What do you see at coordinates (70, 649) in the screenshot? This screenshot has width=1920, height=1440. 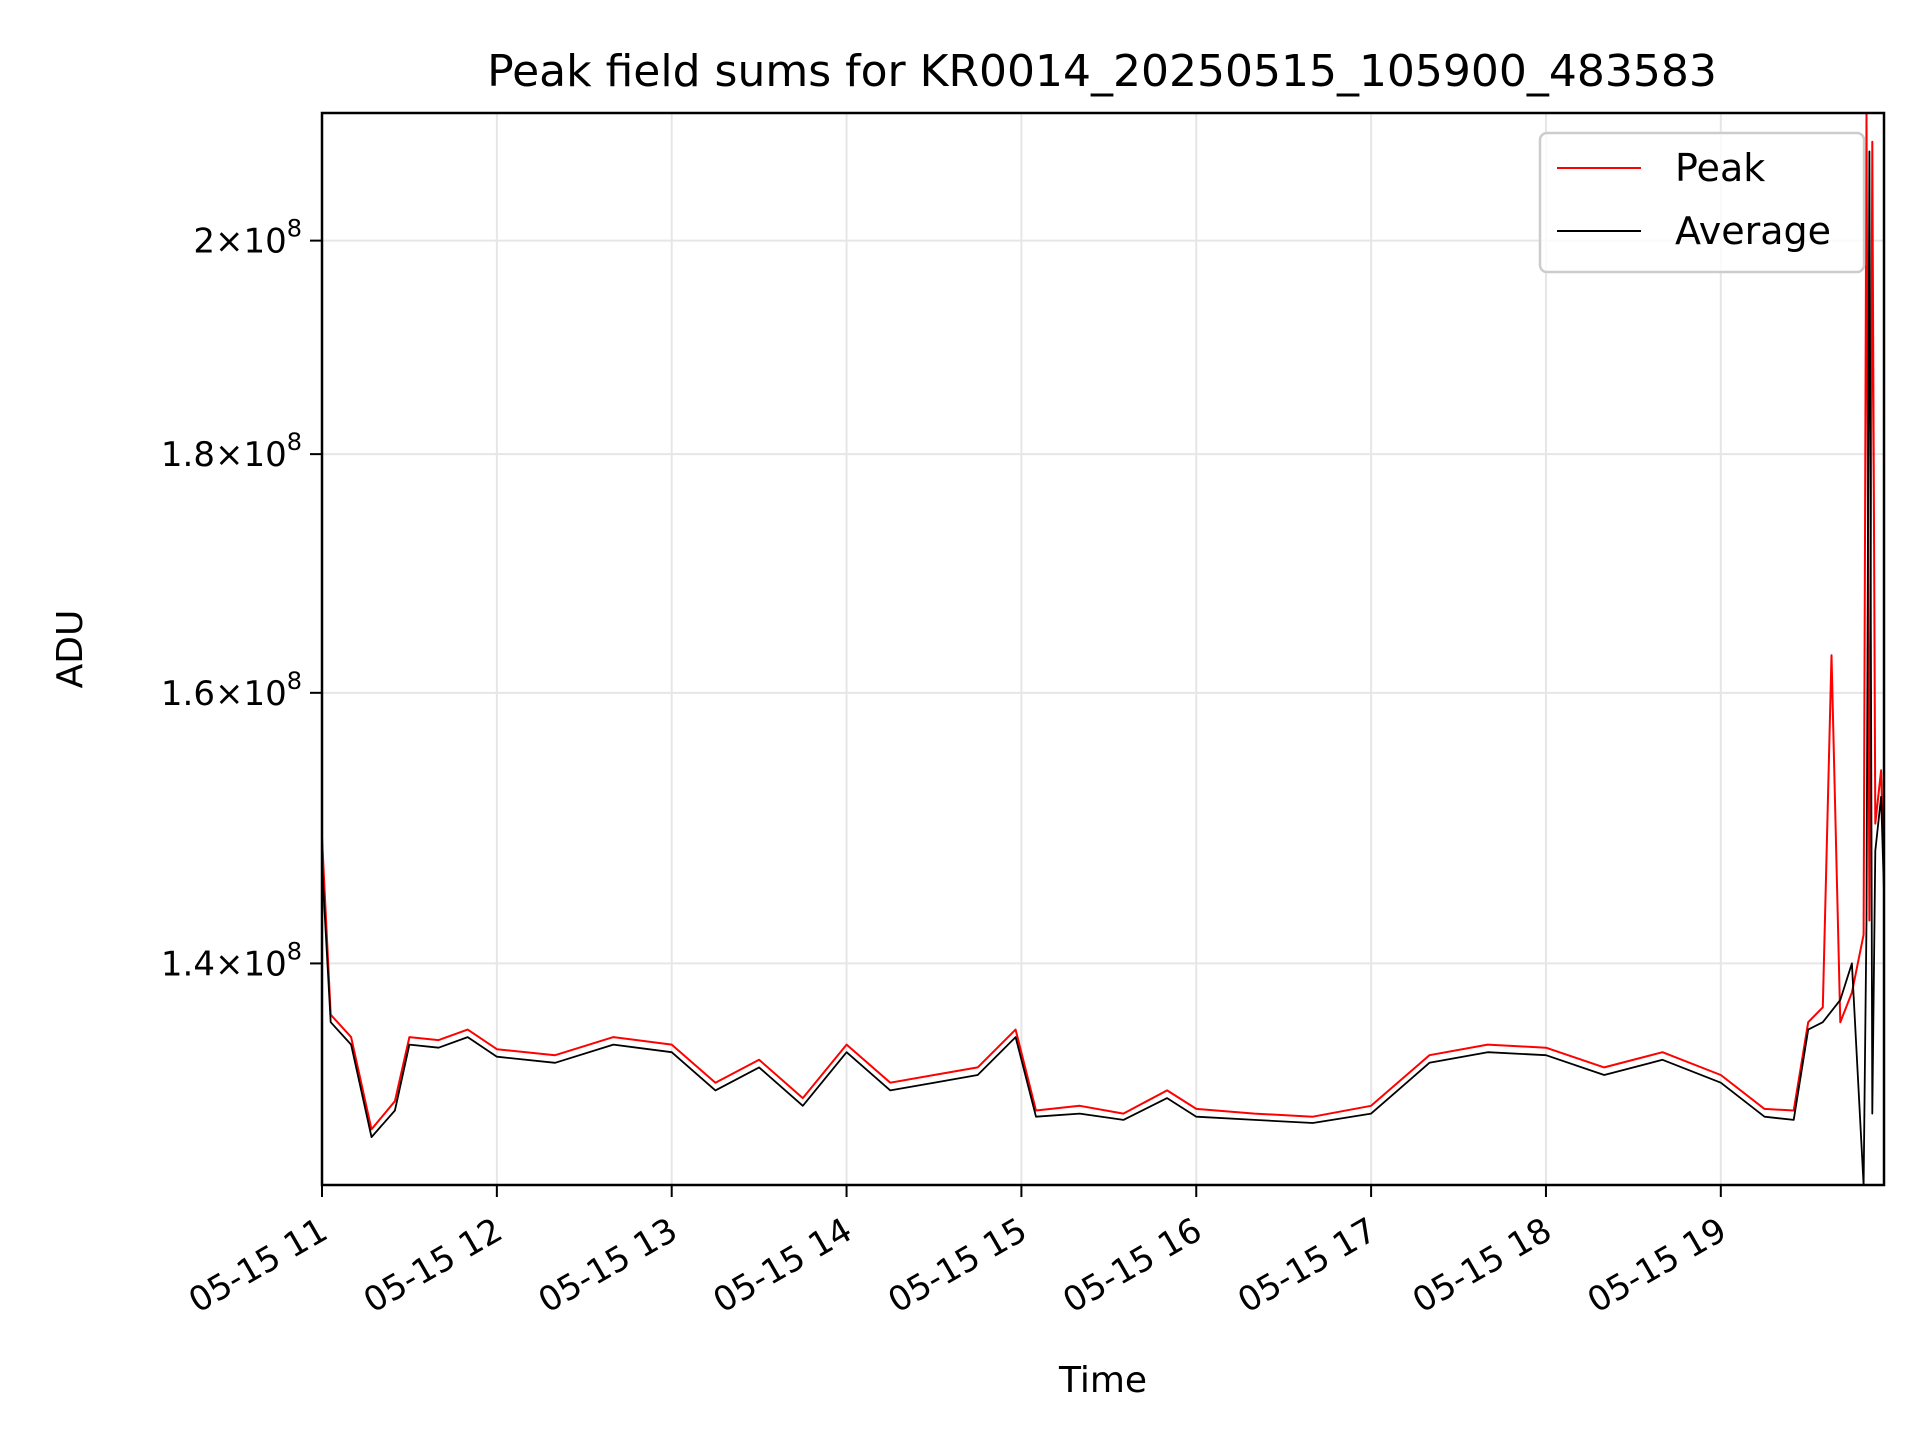 I see `y-axis-label: ADU` at bounding box center [70, 649].